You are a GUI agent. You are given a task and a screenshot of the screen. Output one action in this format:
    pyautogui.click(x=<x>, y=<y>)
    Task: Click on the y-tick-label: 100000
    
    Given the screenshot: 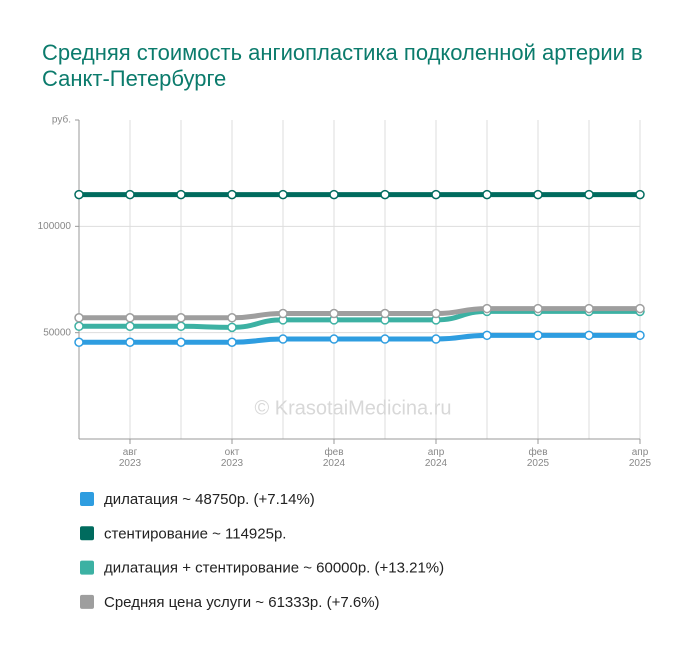 What is the action you would take?
    pyautogui.click(x=55, y=226)
    